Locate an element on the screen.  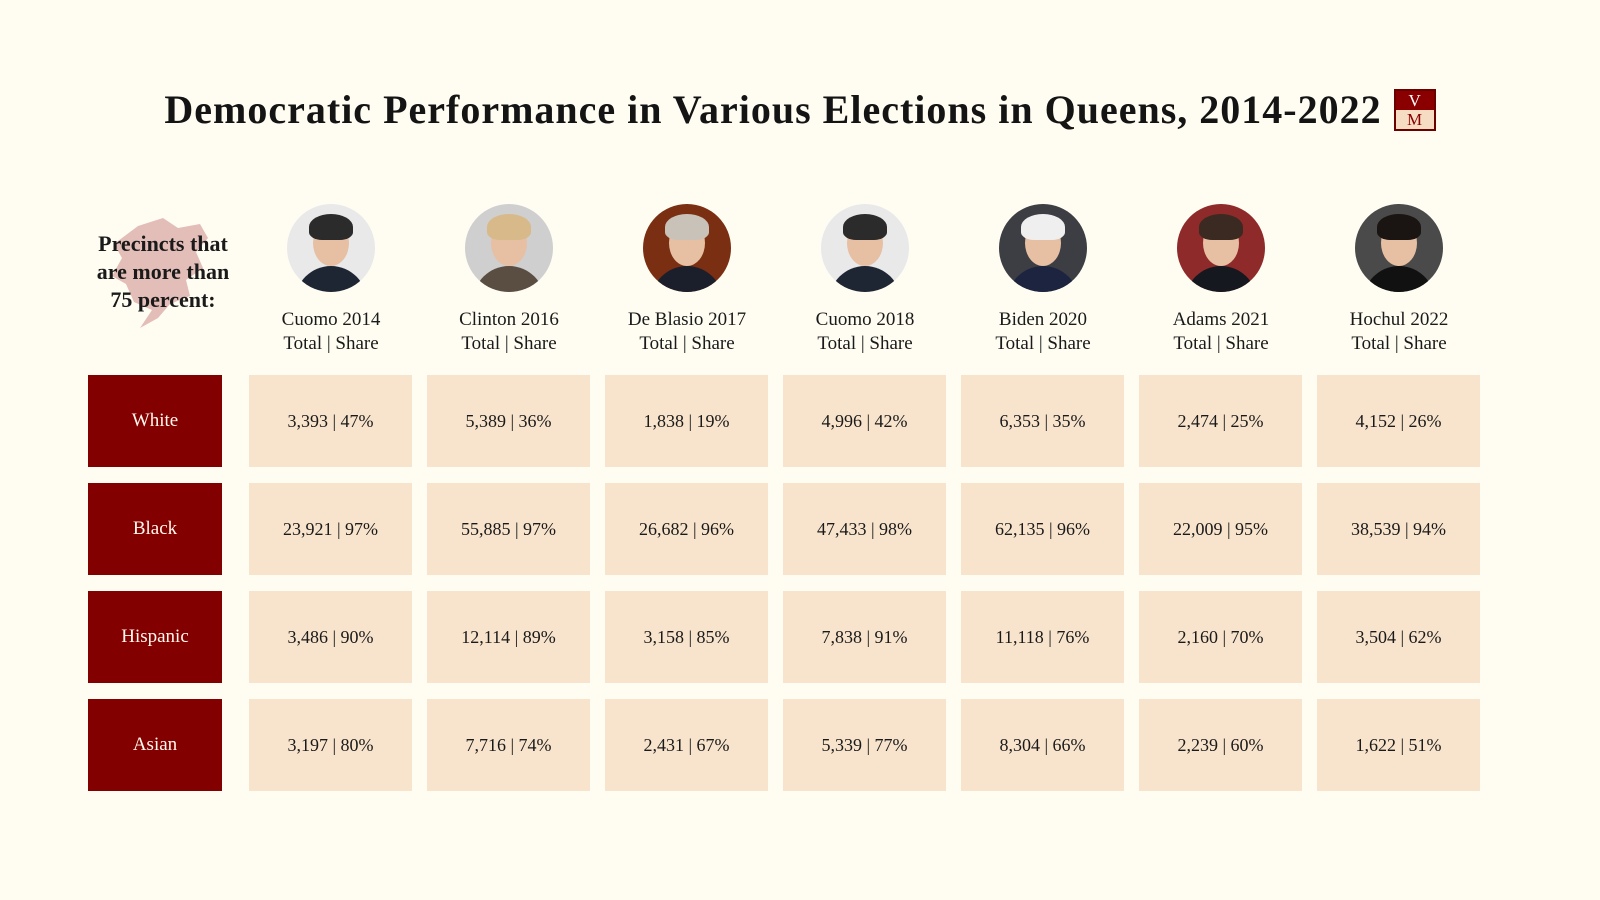
table-cell: 23,921 | 97% is located at coordinates (330, 529).